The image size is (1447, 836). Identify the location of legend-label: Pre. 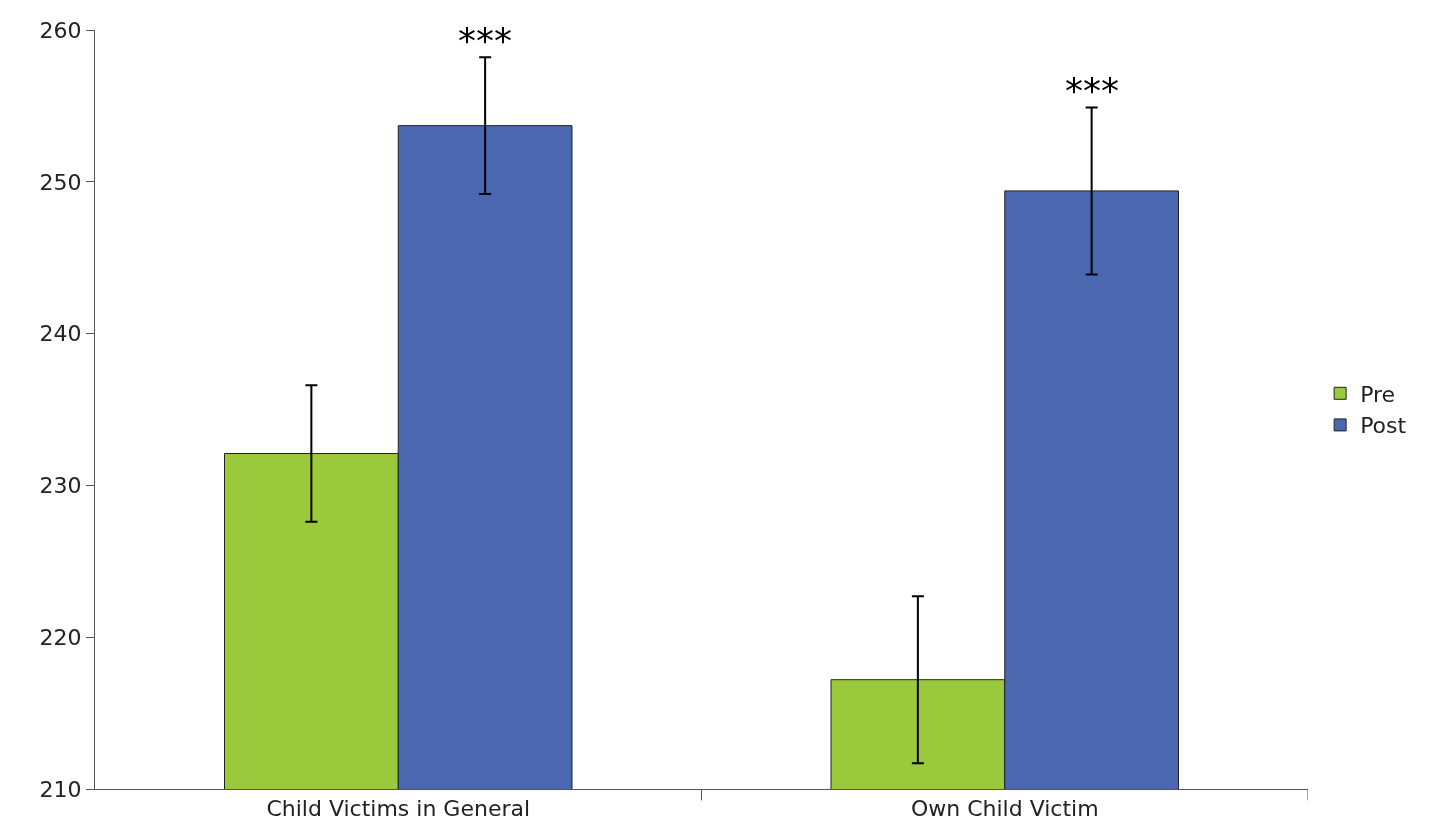
(1378, 394).